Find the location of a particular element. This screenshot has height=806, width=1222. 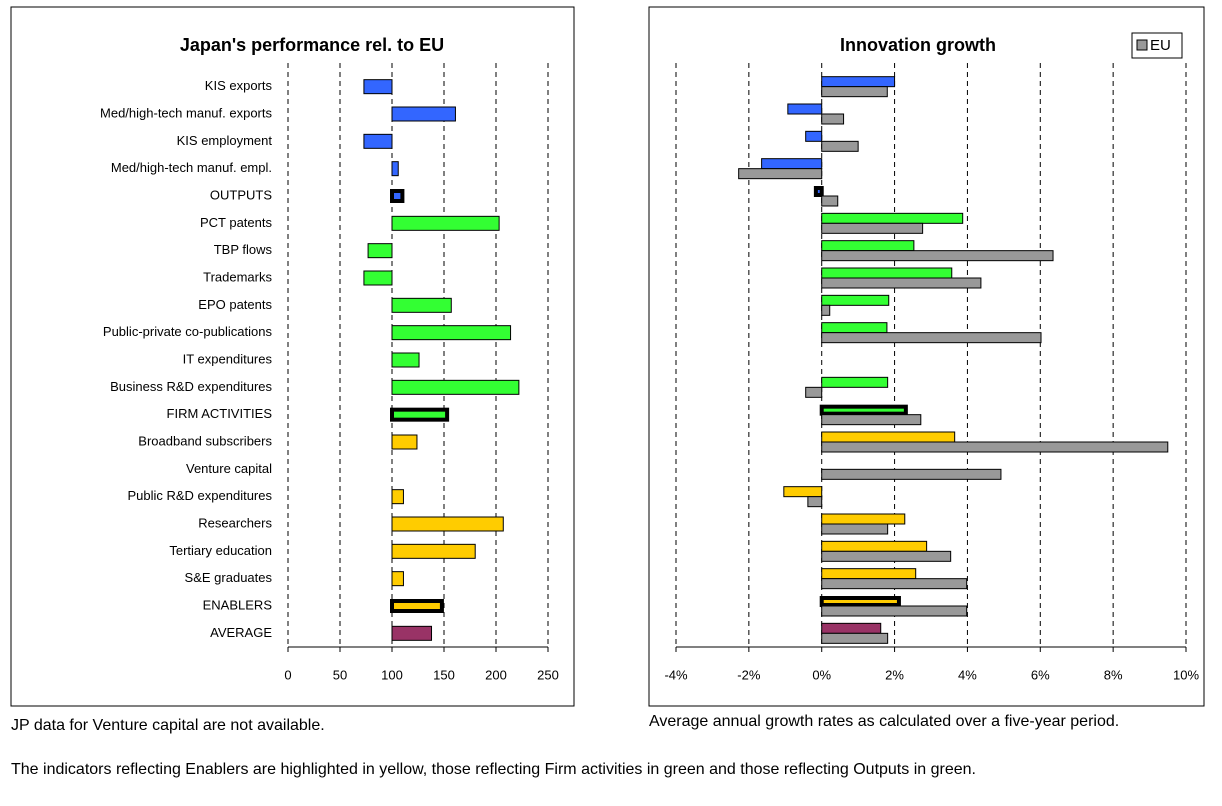

x-tick-label: 10% is located at coordinates (1186, 674).